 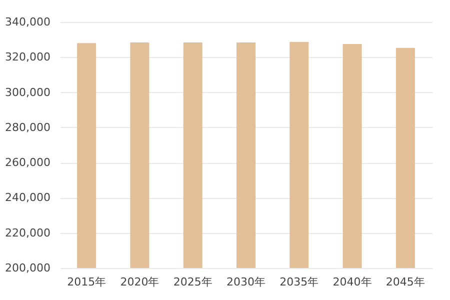 What do you see at coordinates (299, 282) in the screenshot?
I see `x-tick-label: 2035年` at bounding box center [299, 282].